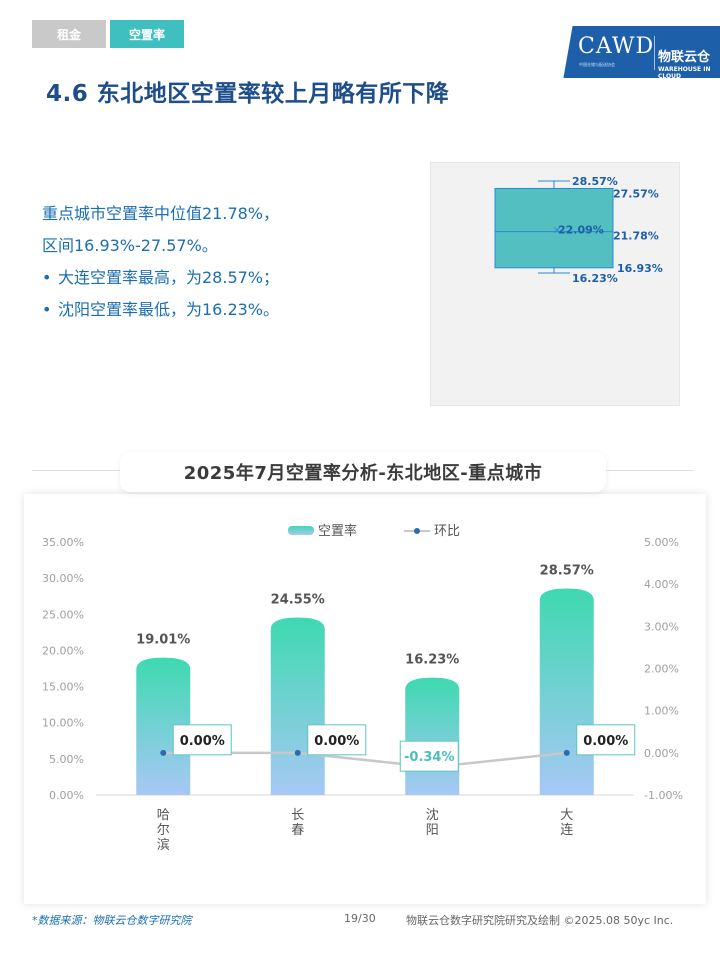  Describe the element at coordinates (636, 193) in the screenshot. I see `boxplot-label-q3: 27.57%` at that location.